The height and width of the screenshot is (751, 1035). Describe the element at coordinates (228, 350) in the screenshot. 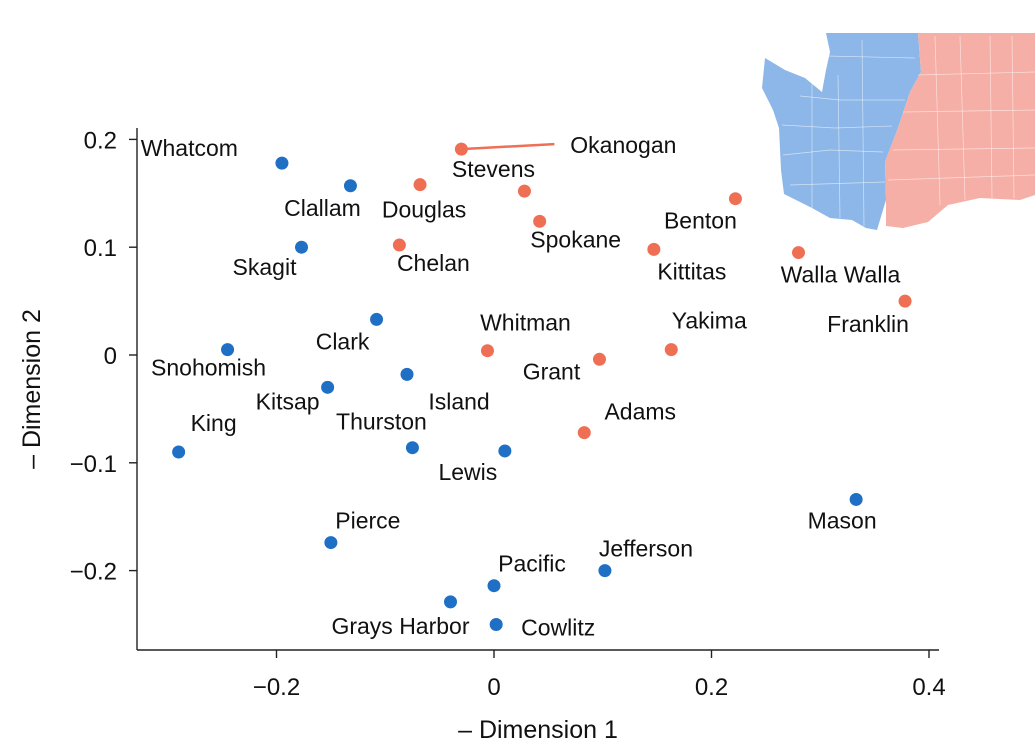

I see `point-snohomish` at that location.